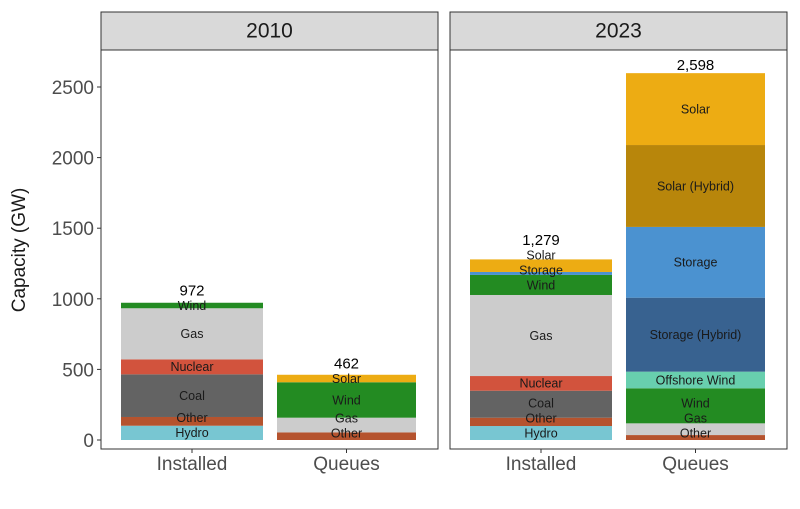 The height and width of the screenshot is (509, 800). What do you see at coordinates (269, 31) in the screenshot?
I see `facet-title: 2010` at bounding box center [269, 31].